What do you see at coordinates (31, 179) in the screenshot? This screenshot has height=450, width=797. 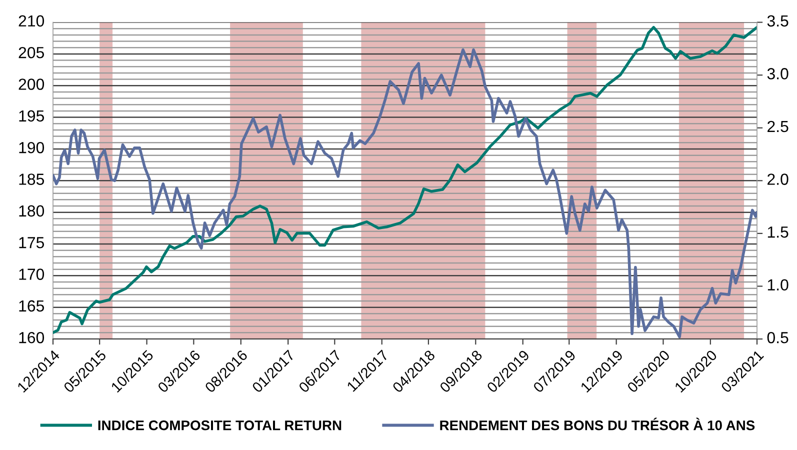 I see `y-tick-label: 185` at bounding box center [31, 179].